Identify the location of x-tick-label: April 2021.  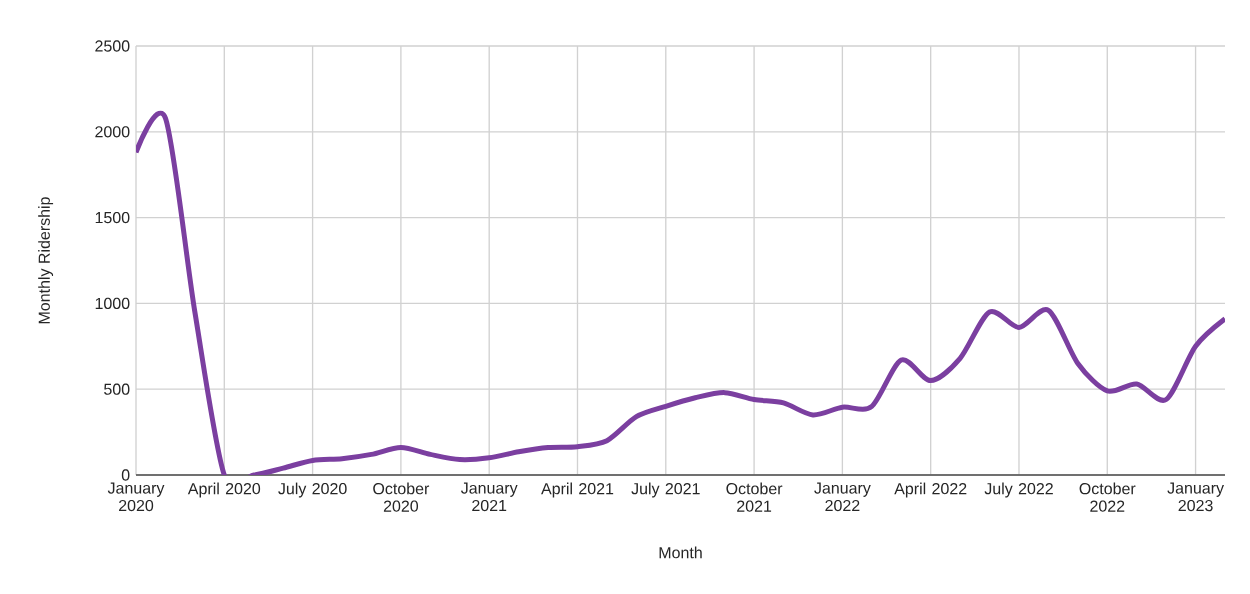
(577, 490).